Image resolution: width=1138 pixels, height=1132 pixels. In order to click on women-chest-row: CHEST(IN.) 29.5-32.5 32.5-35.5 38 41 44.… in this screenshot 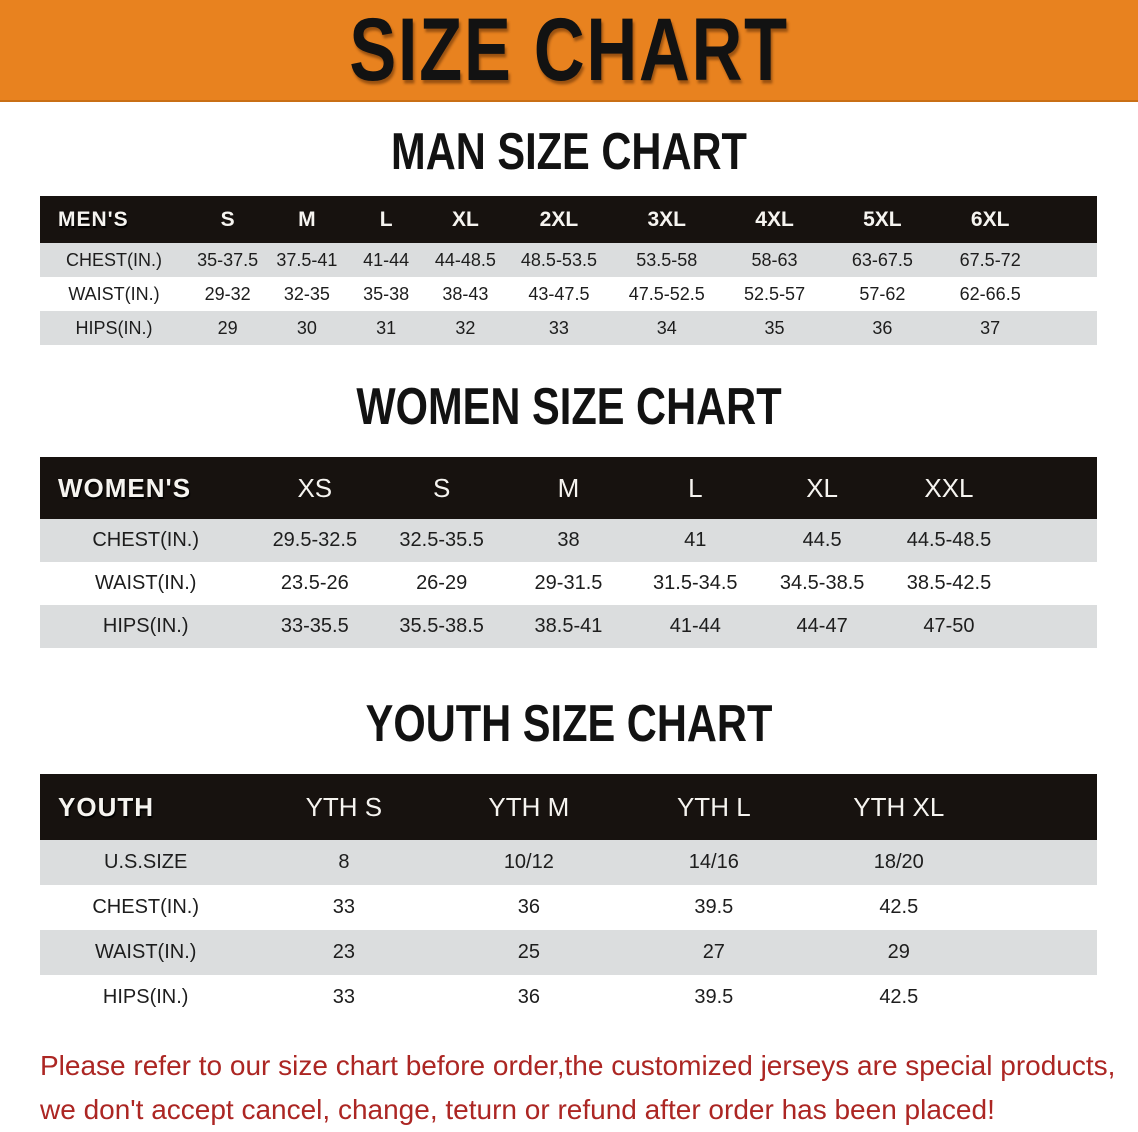, I will do `click(568, 540)`.